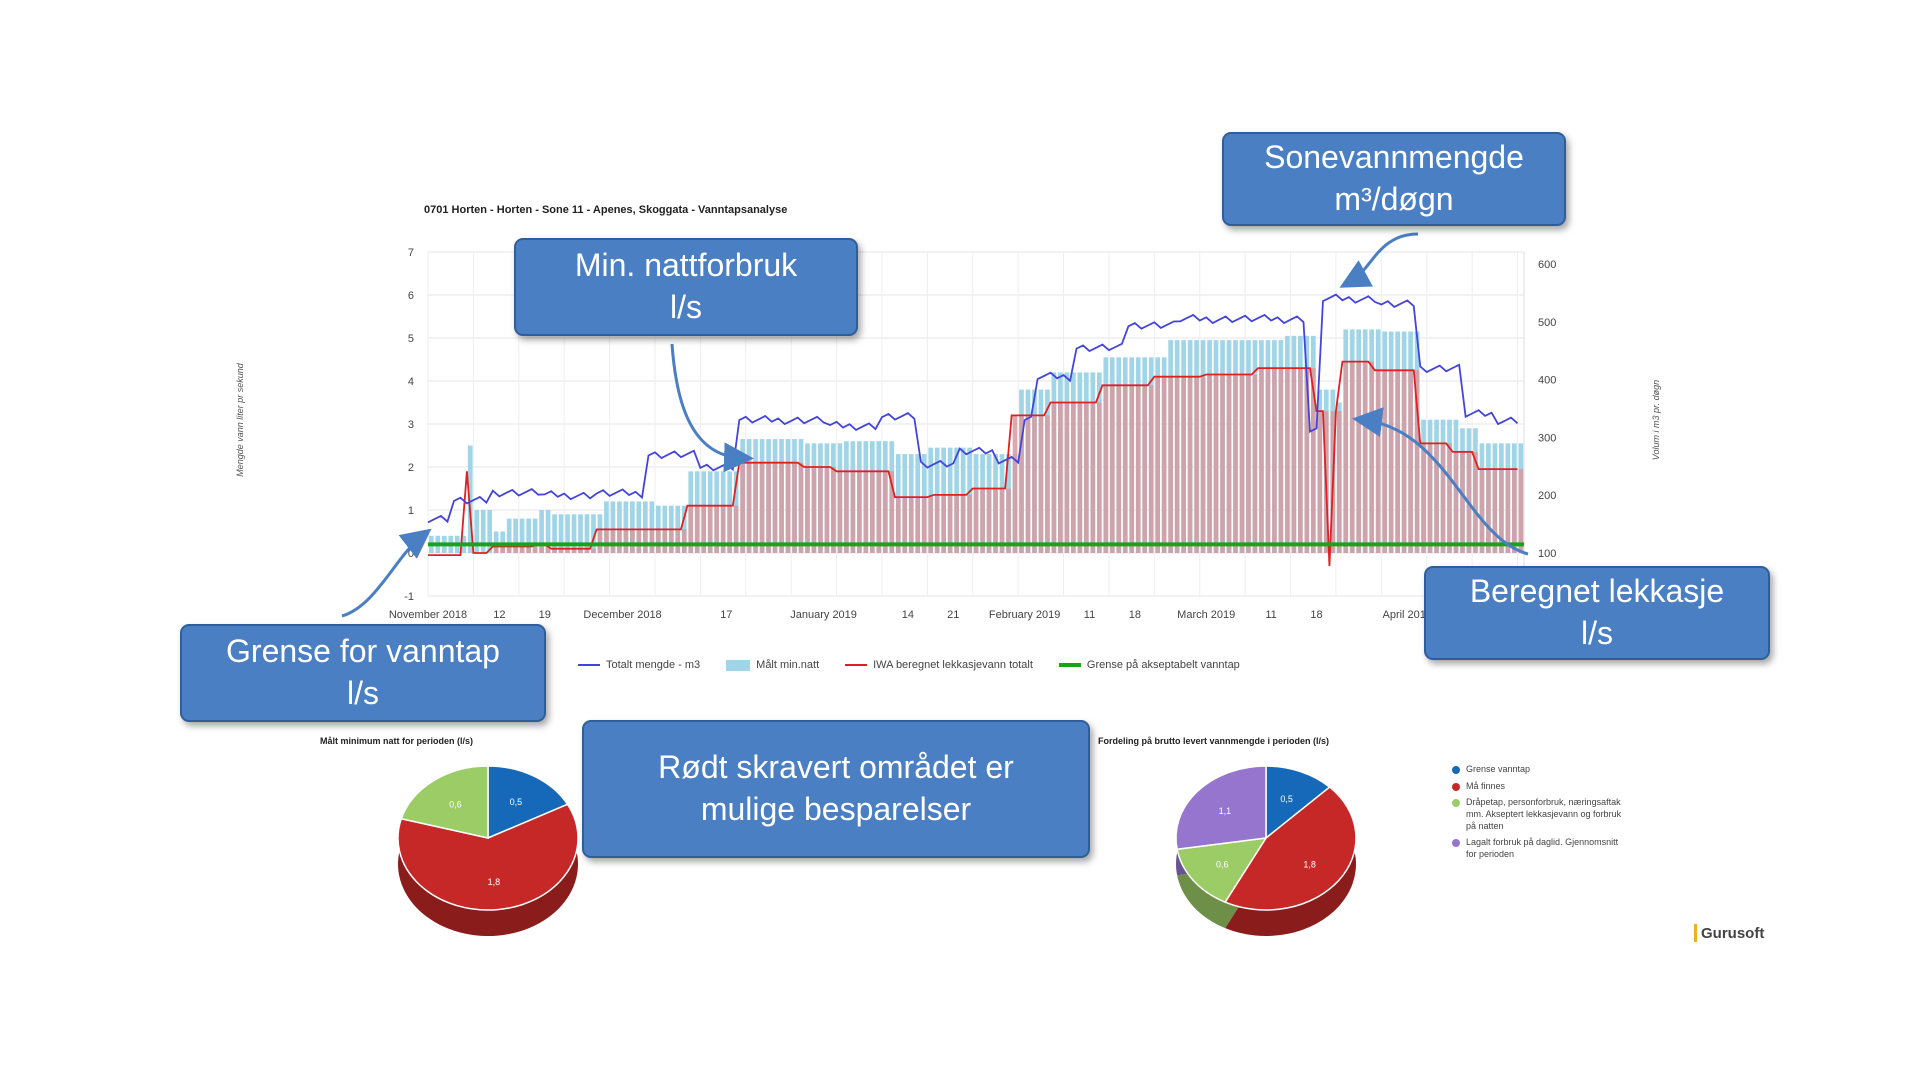 The width and height of the screenshot is (1920, 1080). I want to click on pie-legend-label: Grense vanntap, so click(1498, 769).